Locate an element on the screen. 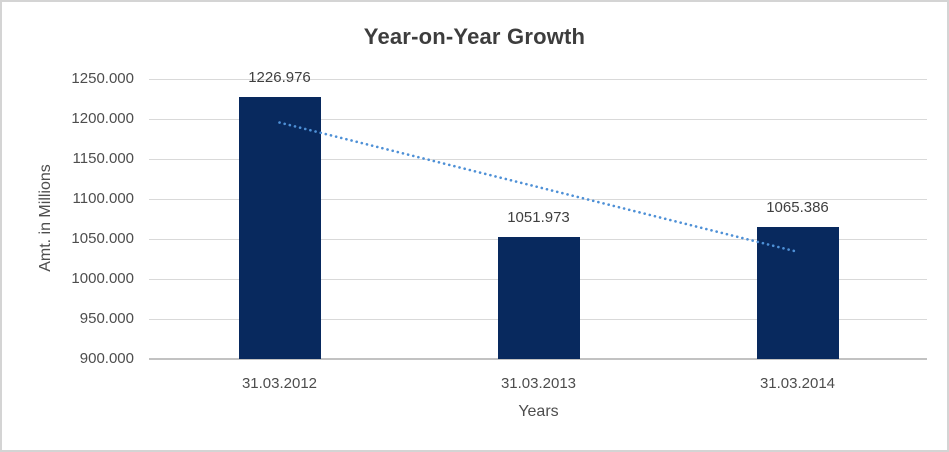  bar-value-label: 1065.386 is located at coordinates (797, 207).